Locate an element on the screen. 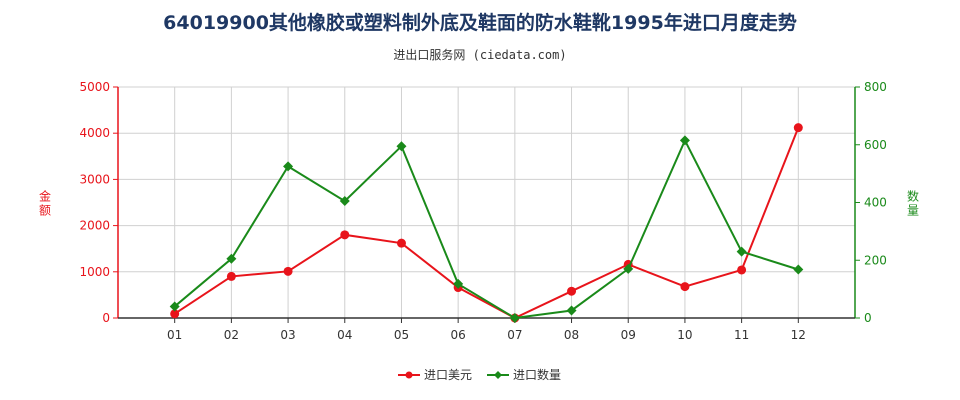 This screenshot has width=960, height=400. chart-subtitle: 进出口服务网 (ciedata.com) is located at coordinates (480, 55).